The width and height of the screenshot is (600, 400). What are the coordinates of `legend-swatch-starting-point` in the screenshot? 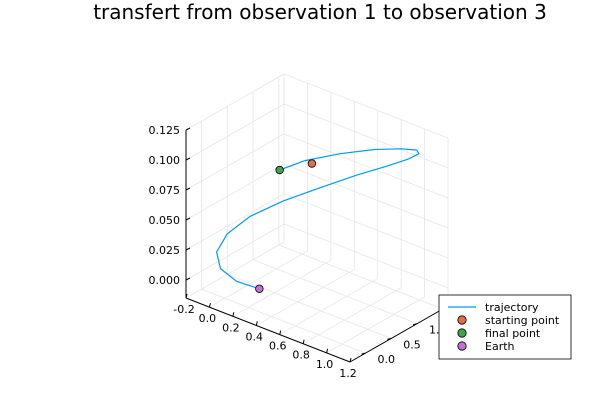 It's located at (462, 320).